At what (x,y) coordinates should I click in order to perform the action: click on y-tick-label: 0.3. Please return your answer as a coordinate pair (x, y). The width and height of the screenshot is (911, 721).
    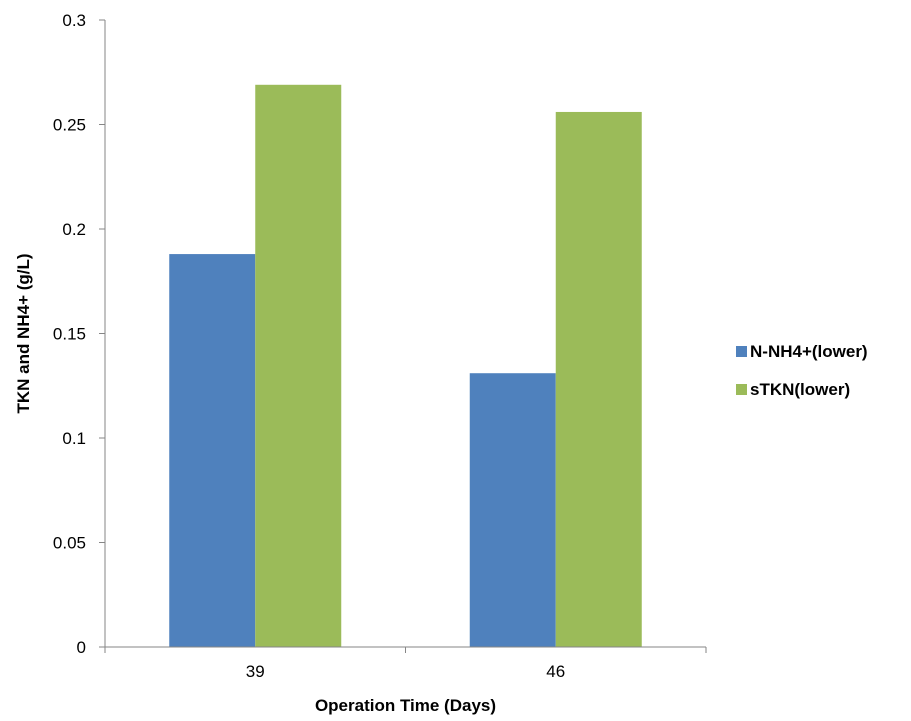
    Looking at the image, I should click on (74, 20).